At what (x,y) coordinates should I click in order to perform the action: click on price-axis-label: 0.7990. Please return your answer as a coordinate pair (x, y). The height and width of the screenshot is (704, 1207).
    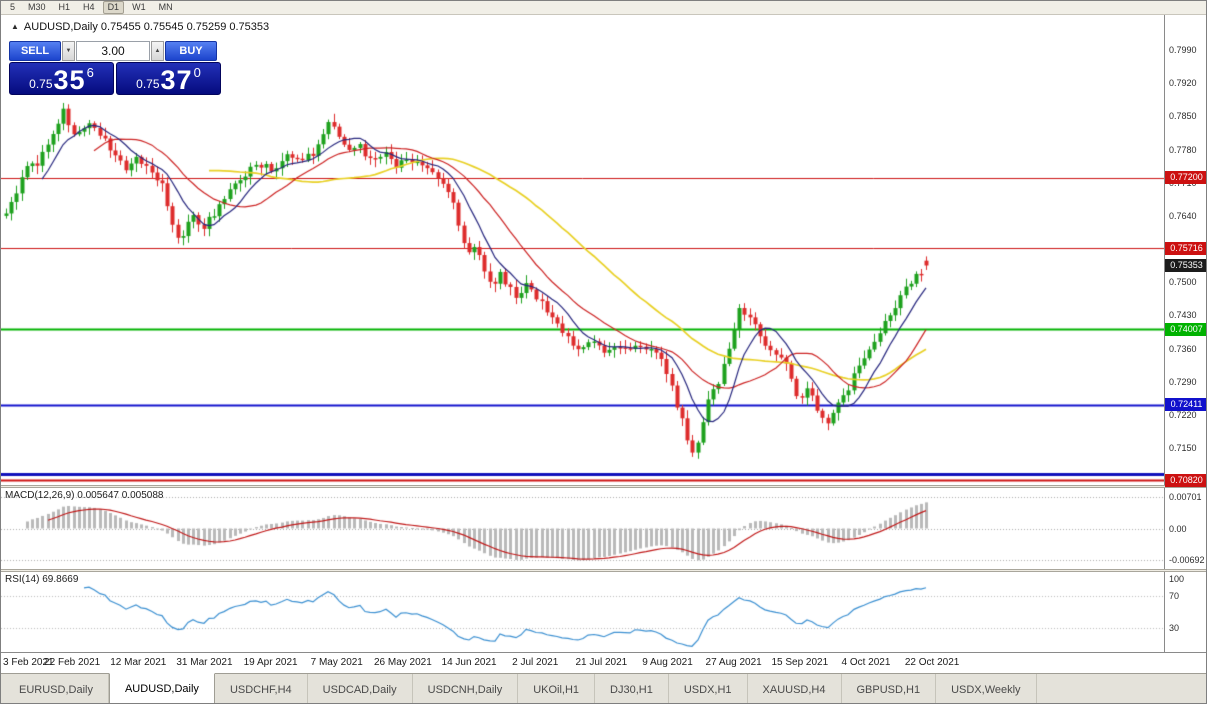
    Looking at the image, I should click on (1183, 50).